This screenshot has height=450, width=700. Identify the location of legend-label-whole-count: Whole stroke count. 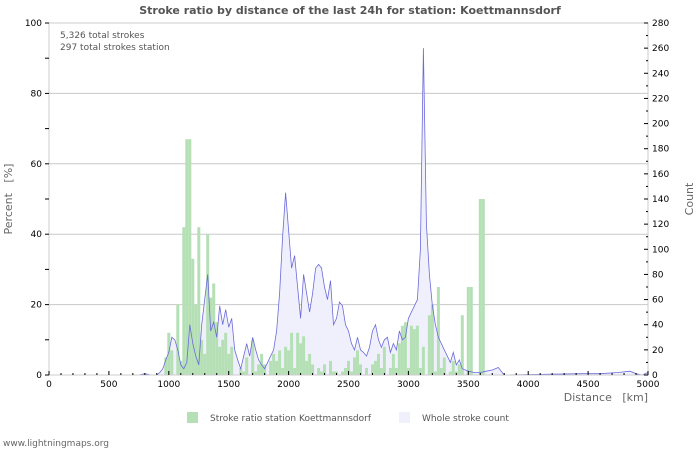
(465, 419).